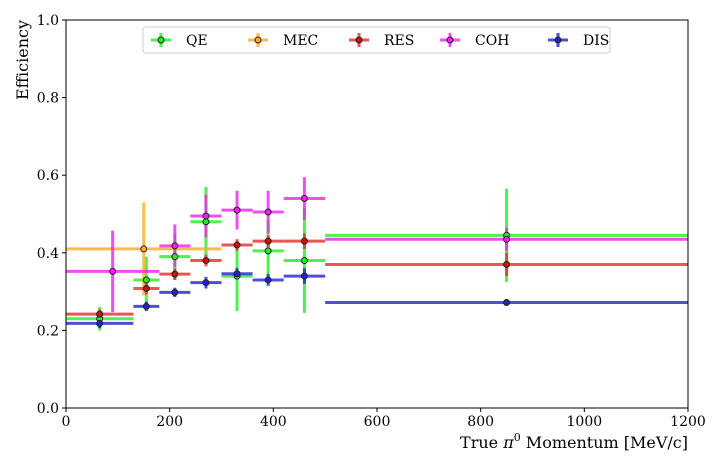 The width and height of the screenshot is (720, 468). I want to click on legend-marker-coh, so click(450, 40).